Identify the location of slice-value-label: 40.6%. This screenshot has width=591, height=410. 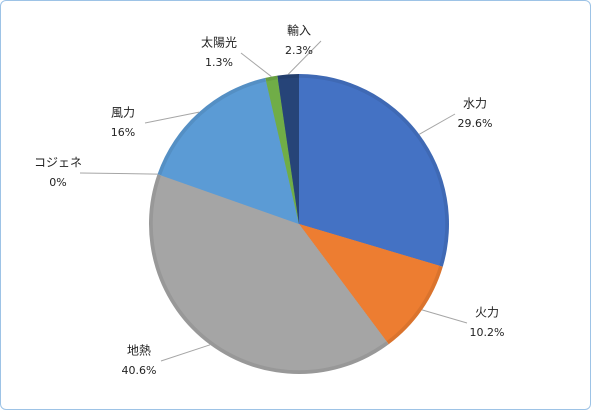
(139, 370).